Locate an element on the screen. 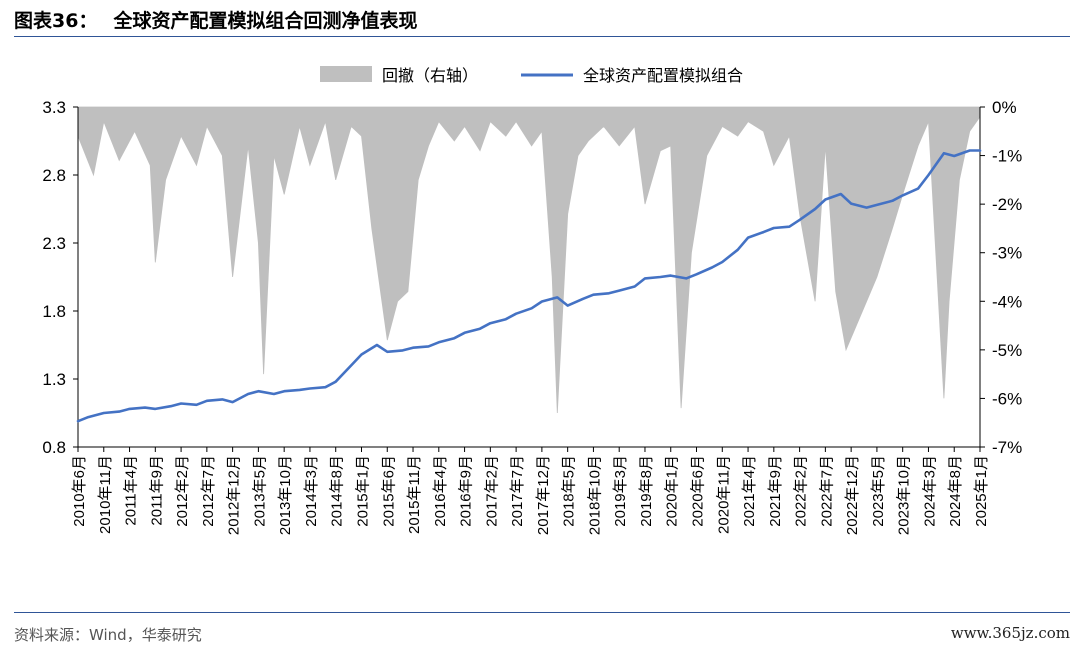 The width and height of the screenshot is (1080, 649). x-tick-label: 2024年3月 is located at coordinates (930, 491).